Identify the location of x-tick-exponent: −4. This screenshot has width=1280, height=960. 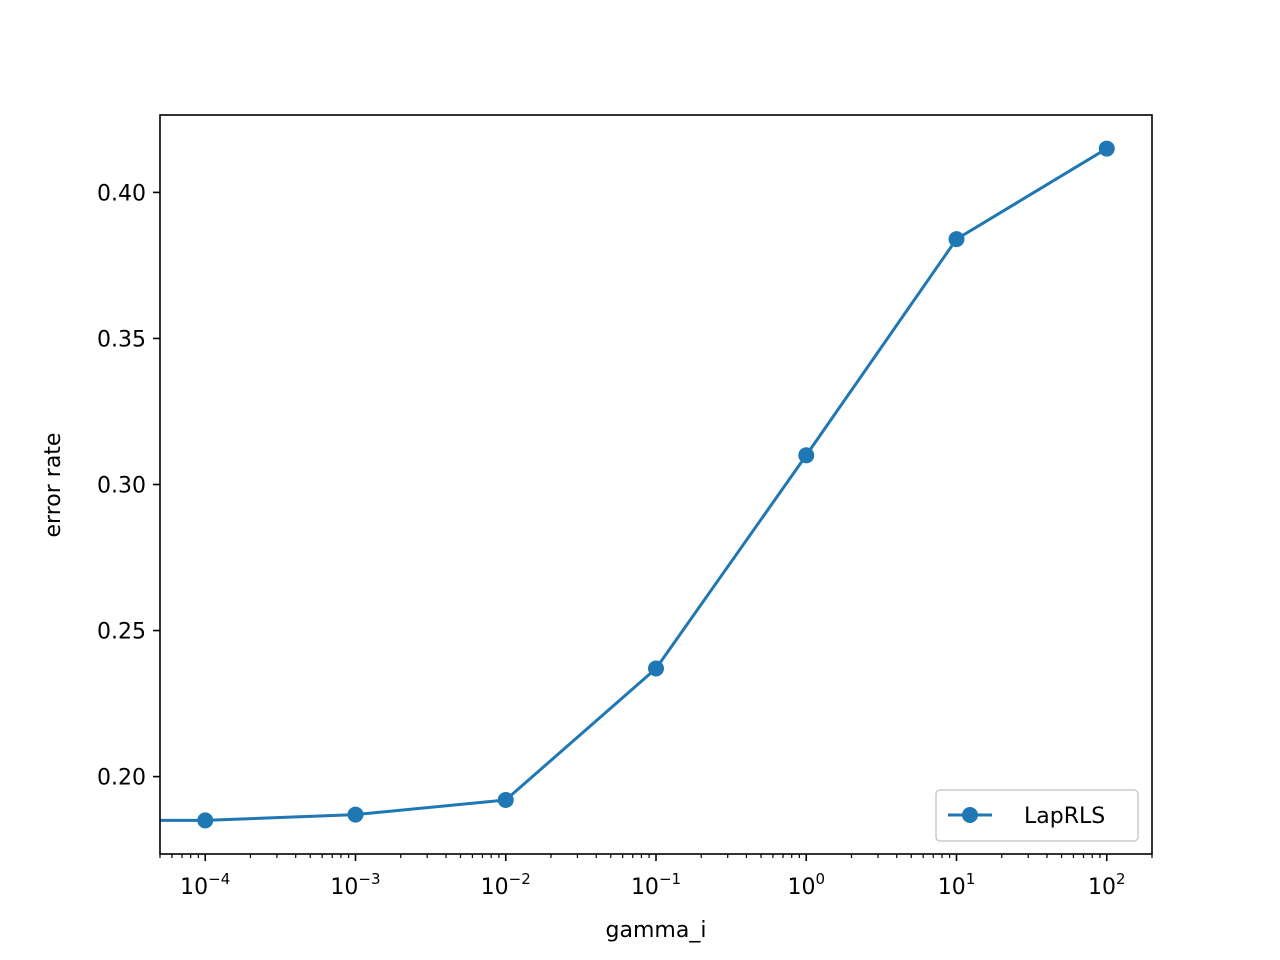
(219, 879).